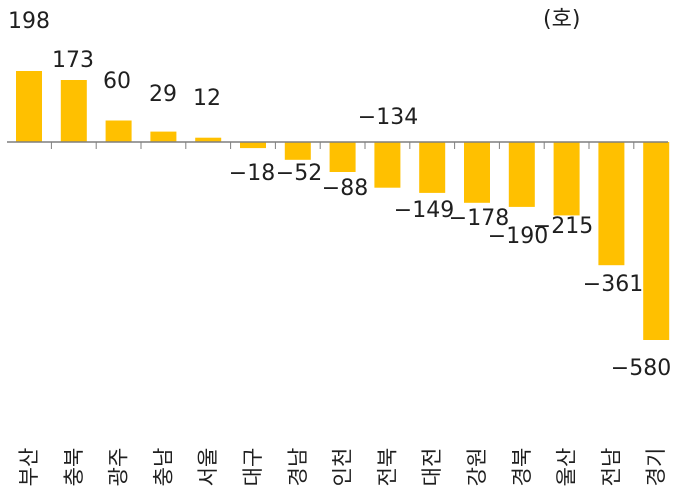 The image size is (681, 498). I want to click on value-label-8: −88, so click(345, 188).